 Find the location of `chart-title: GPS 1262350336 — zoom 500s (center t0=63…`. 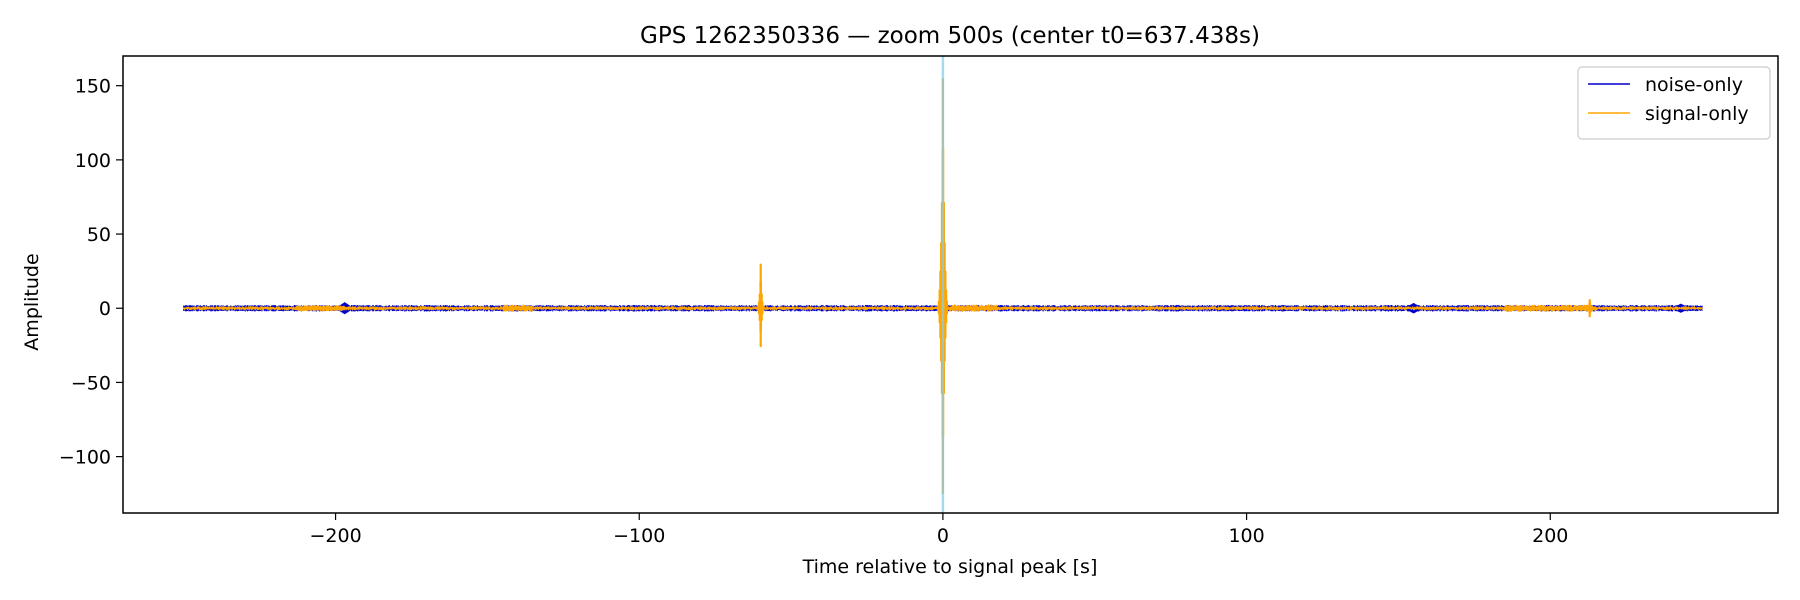

chart-title: GPS 1262350336 — zoom 500s (center t0=63… is located at coordinates (950, 36).